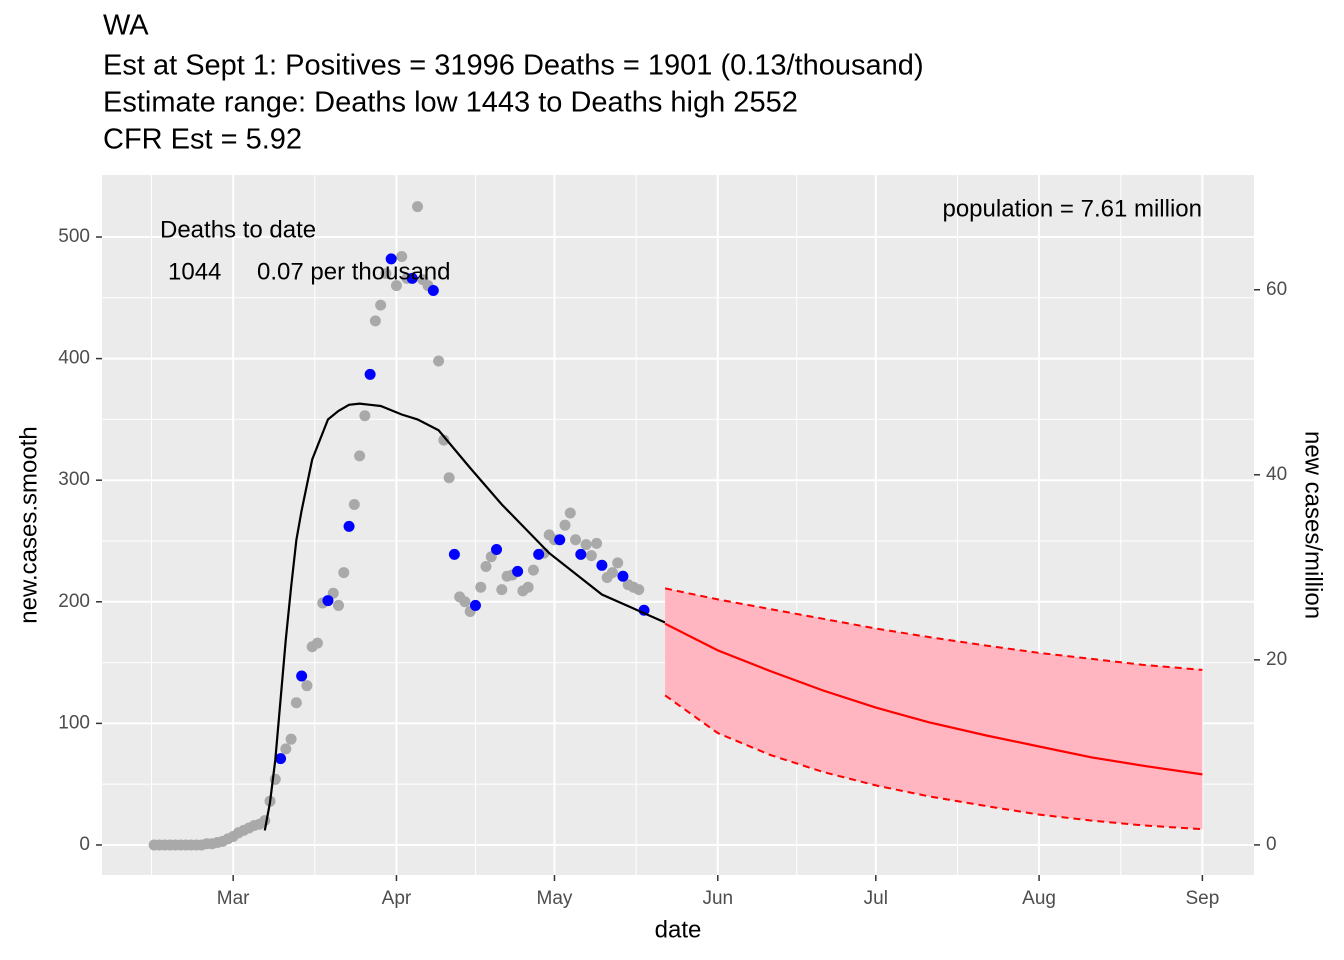 Image resolution: width=1344 pixels, height=960 pixels. I want to click on x-tick-label: Jul, so click(876, 898).